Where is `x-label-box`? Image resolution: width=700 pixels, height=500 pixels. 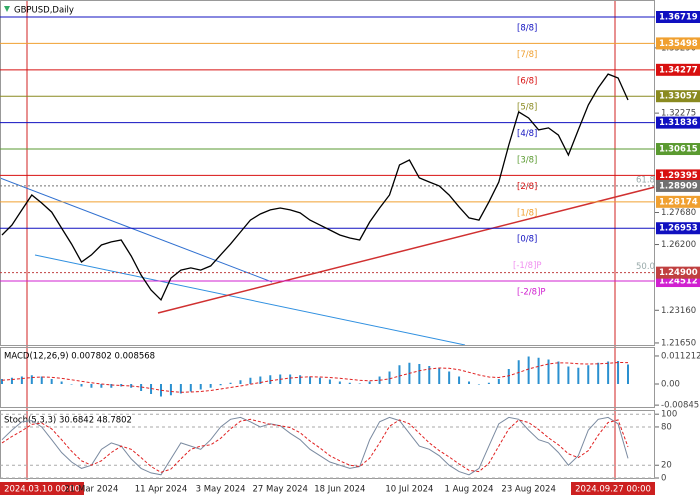 x-label-box is located at coordinates (42, 488).